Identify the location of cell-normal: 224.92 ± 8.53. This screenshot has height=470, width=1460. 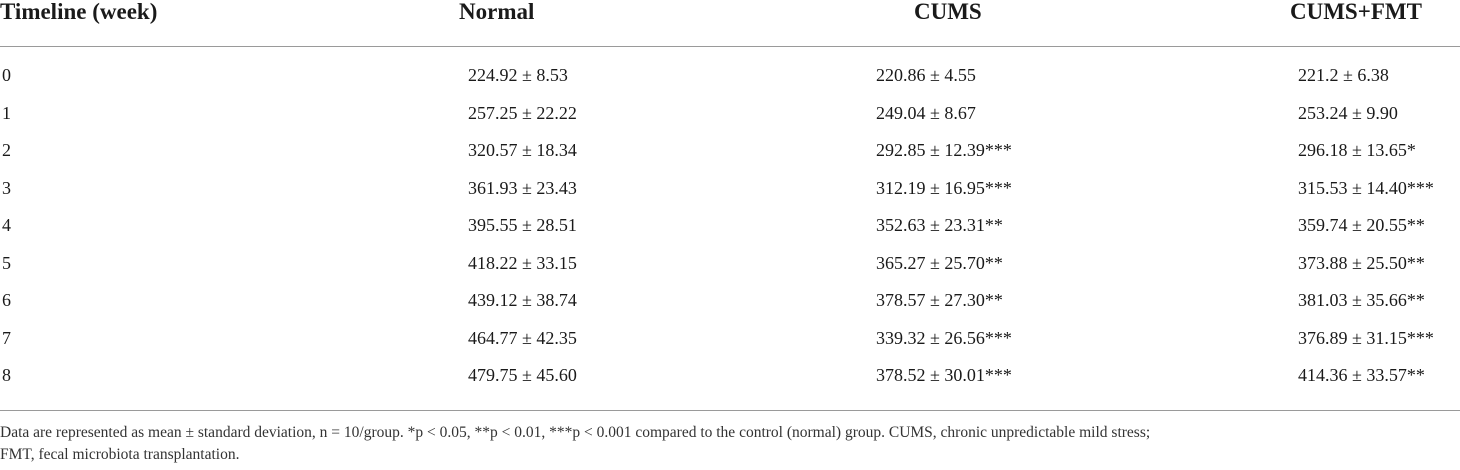
(518, 75).